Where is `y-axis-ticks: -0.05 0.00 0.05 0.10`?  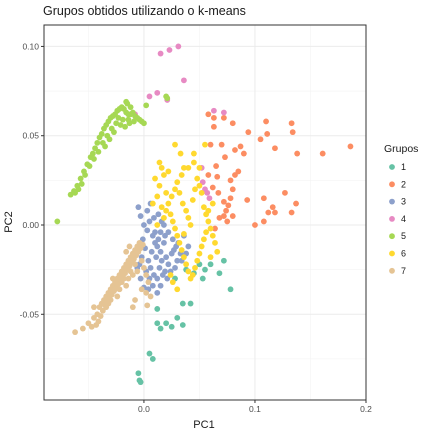
y-axis-ticks: -0.05 0.00 0.05 0.10 is located at coordinates (32, 180).